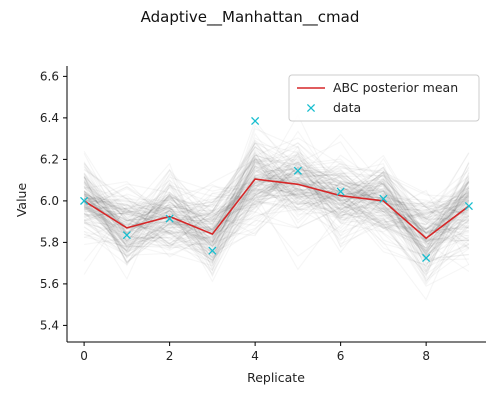  What do you see at coordinates (49, 325) in the screenshot?
I see `y-tick-label: 5.4` at bounding box center [49, 325].